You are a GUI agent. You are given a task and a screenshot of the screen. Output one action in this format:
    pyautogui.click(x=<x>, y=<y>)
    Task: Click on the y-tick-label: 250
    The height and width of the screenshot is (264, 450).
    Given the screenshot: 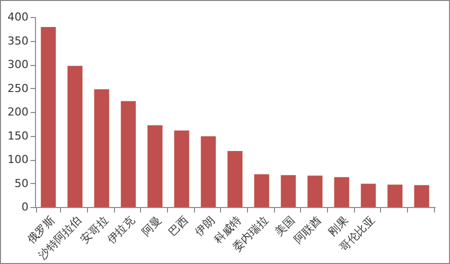 What is the action you would take?
    pyautogui.click(x=18, y=88)
    